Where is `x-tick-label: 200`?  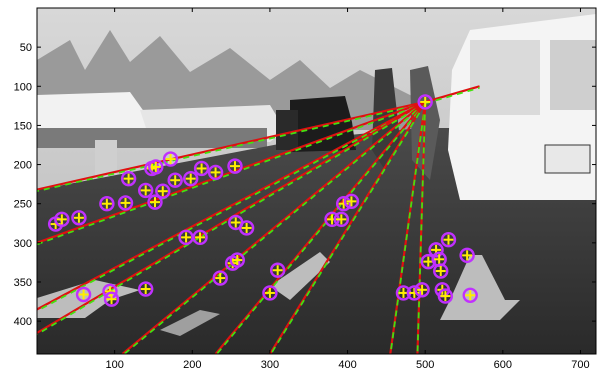 x-tick-label: 200 is located at coordinates (192, 364).